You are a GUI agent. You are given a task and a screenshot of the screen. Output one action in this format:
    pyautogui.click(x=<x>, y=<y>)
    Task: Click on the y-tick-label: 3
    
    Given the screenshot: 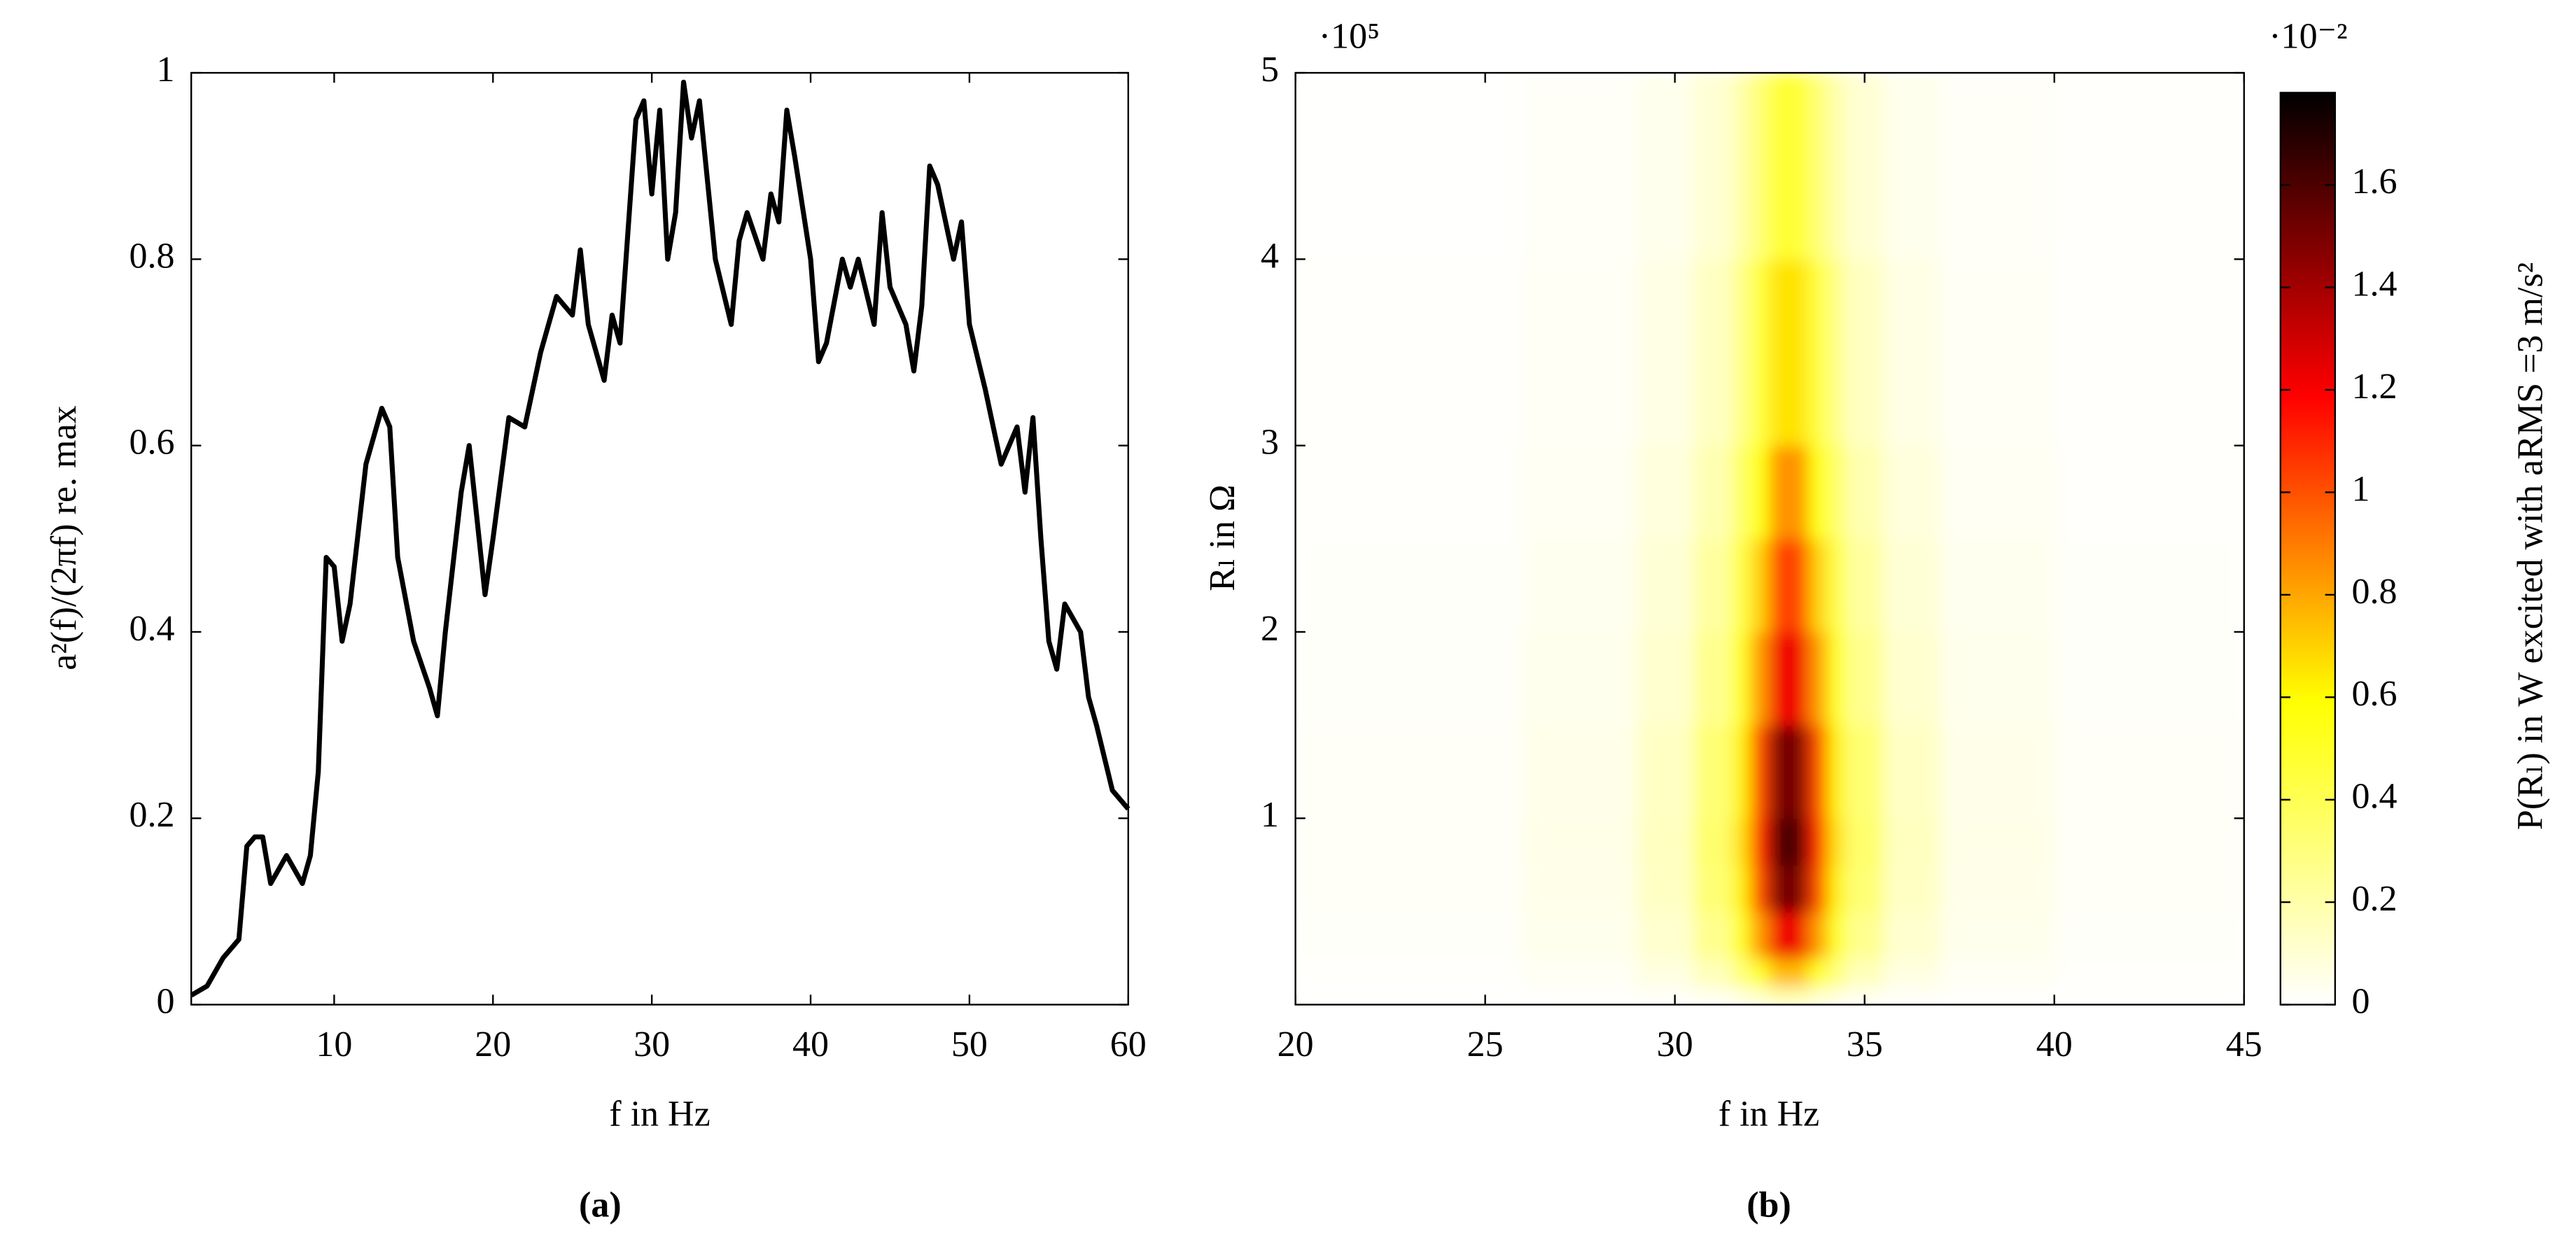 What is the action you would take?
    pyautogui.click(x=1270, y=443)
    